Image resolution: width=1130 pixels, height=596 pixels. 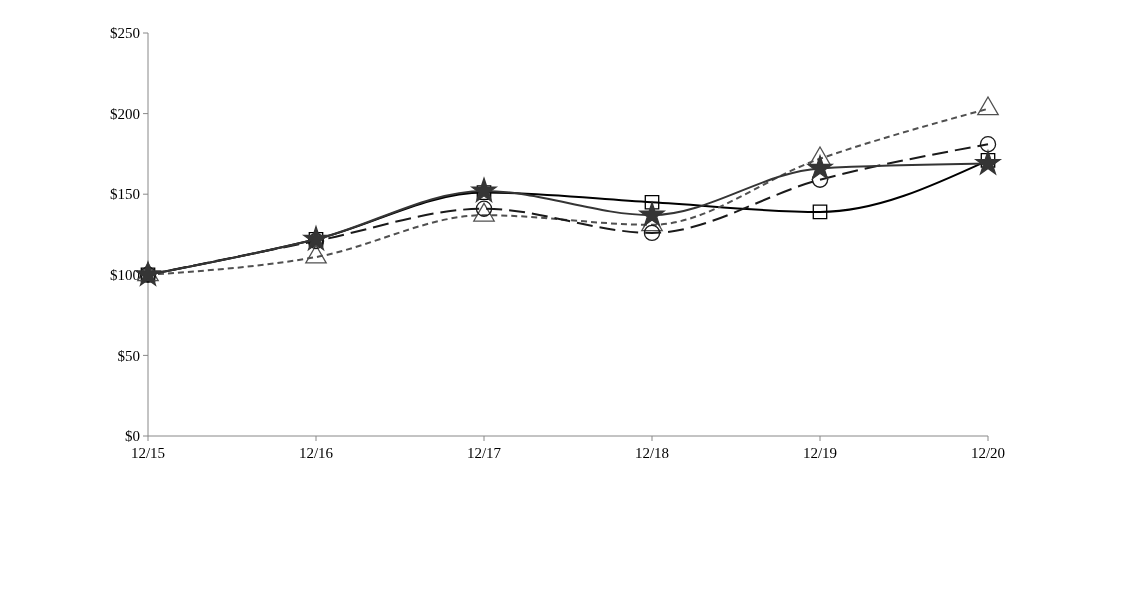 What do you see at coordinates (316, 453) in the screenshot?
I see `x-tick-label: 12/16` at bounding box center [316, 453].